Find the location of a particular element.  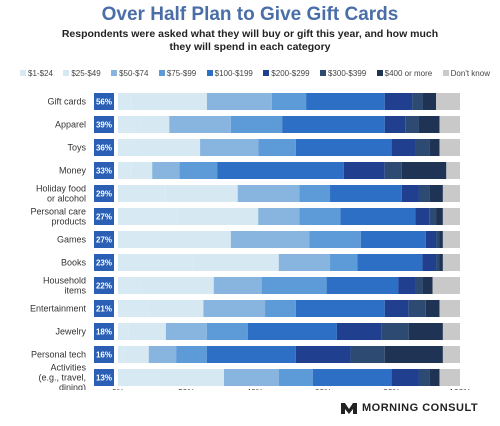

brand-logo: MORNING CONSULT is located at coordinates (409, 408).